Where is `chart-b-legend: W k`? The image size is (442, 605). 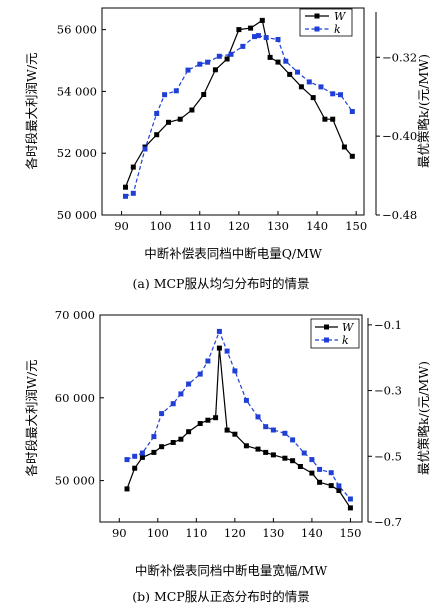
chart-b-legend: W k is located at coordinates (335, 333).